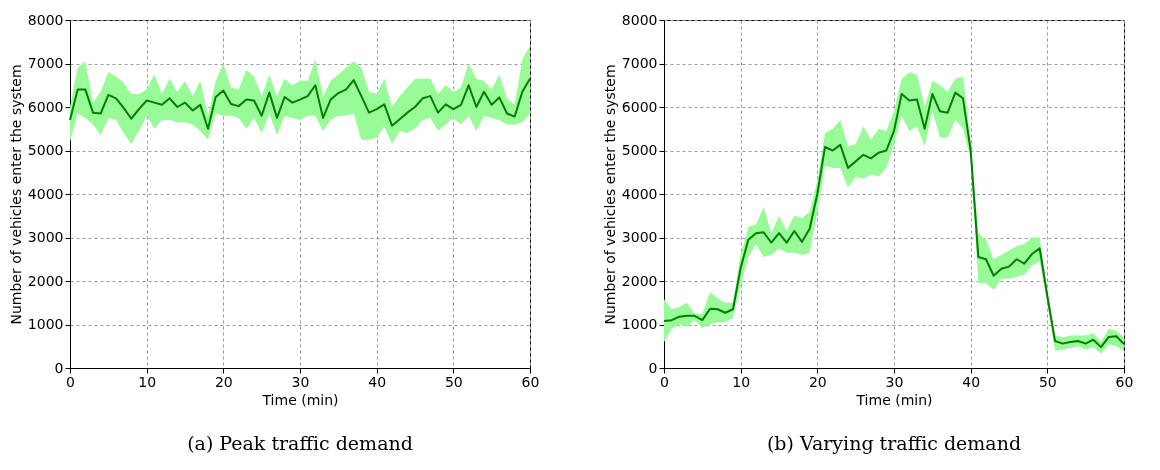  What do you see at coordinates (894, 443) in the screenshot?
I see `text: (b) Varying traffic demand` at bounding box center [894, 443].